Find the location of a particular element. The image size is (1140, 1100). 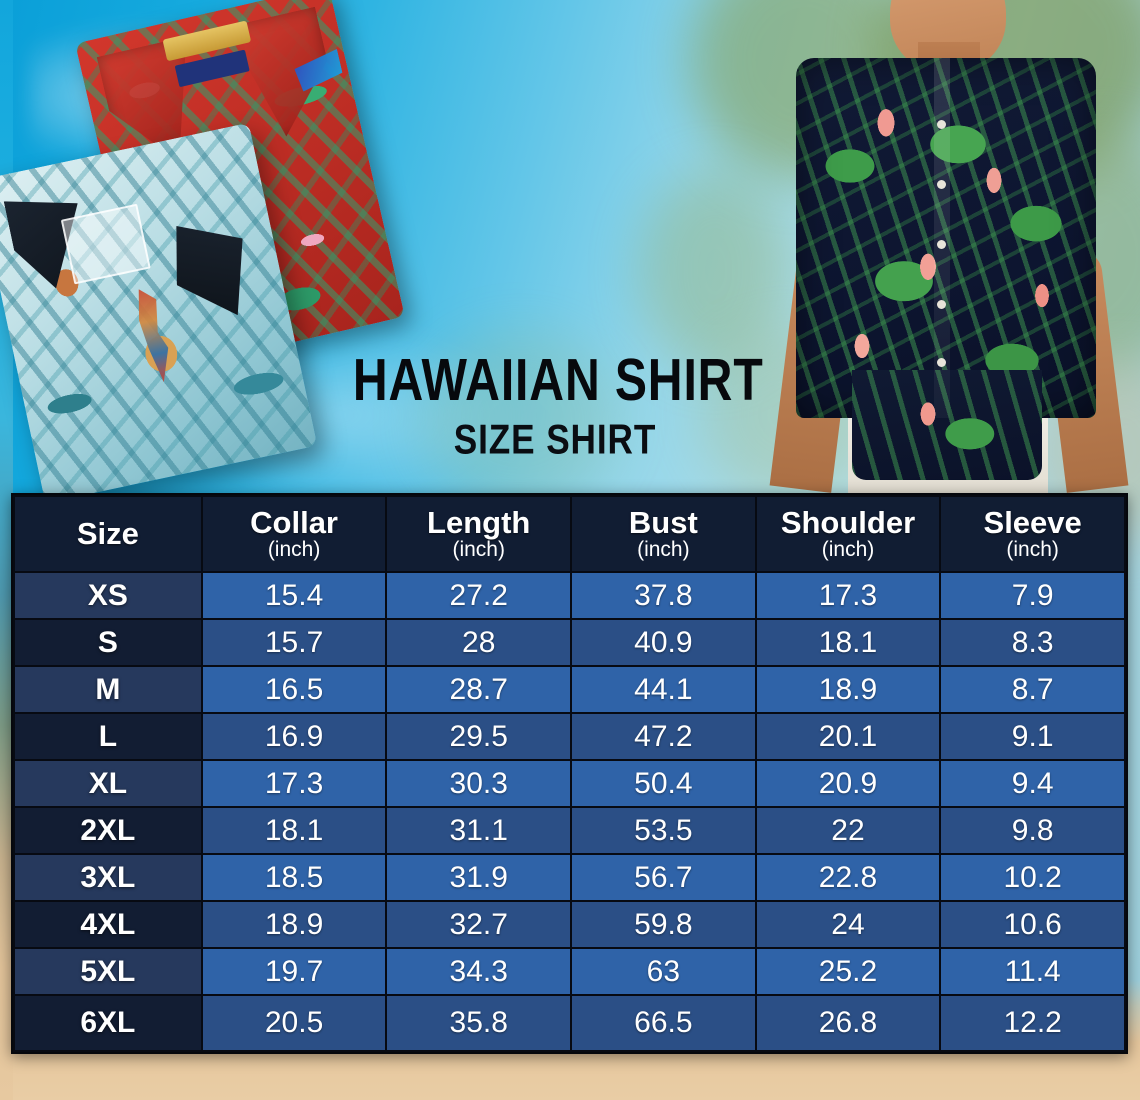

size-label-cell: 4XL is located at coordinates (108, 924).